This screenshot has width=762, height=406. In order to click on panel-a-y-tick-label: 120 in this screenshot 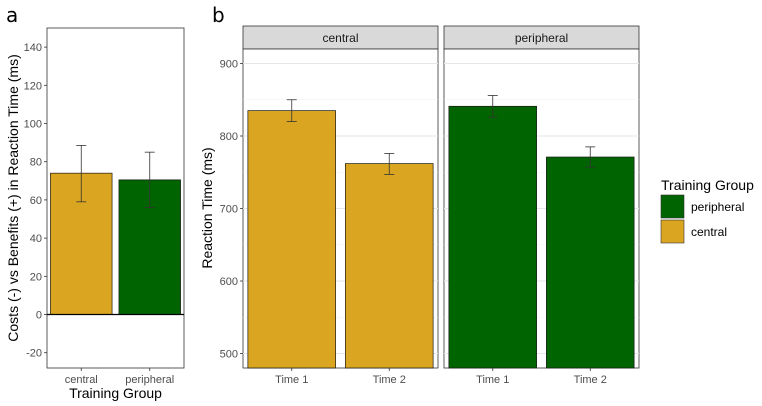, I will do `click(33, 86)`.